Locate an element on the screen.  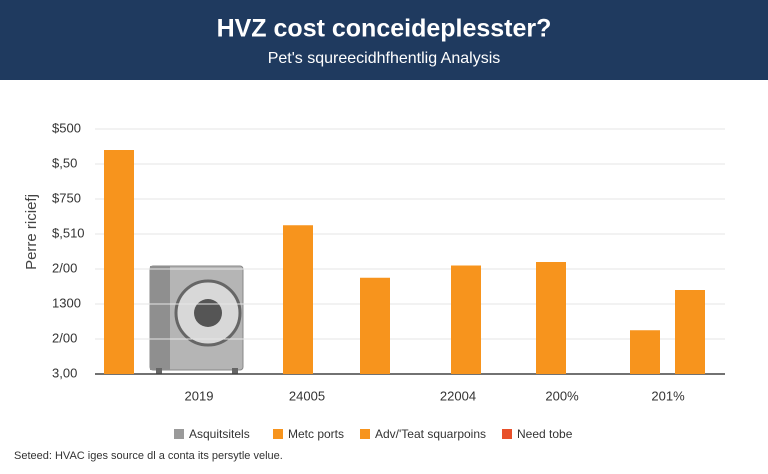
x-tick-label: 2019 is located at coordinates (199, 395).